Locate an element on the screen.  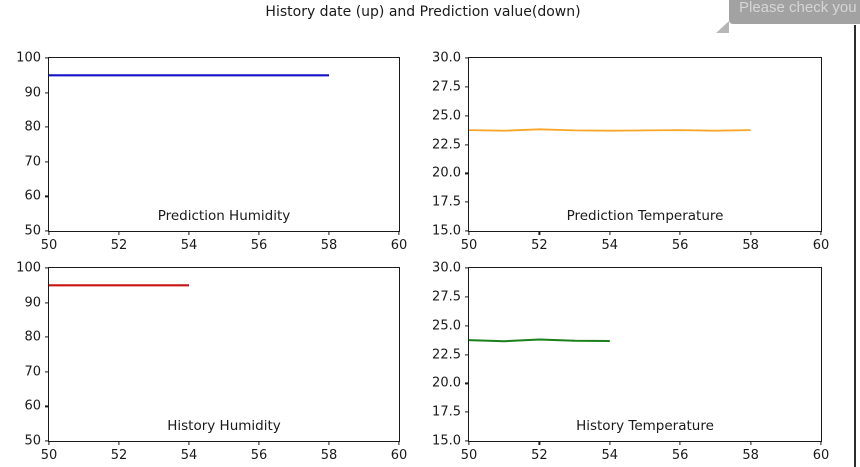
tooltip-arrow-icon is located at coordinates (722, 27).